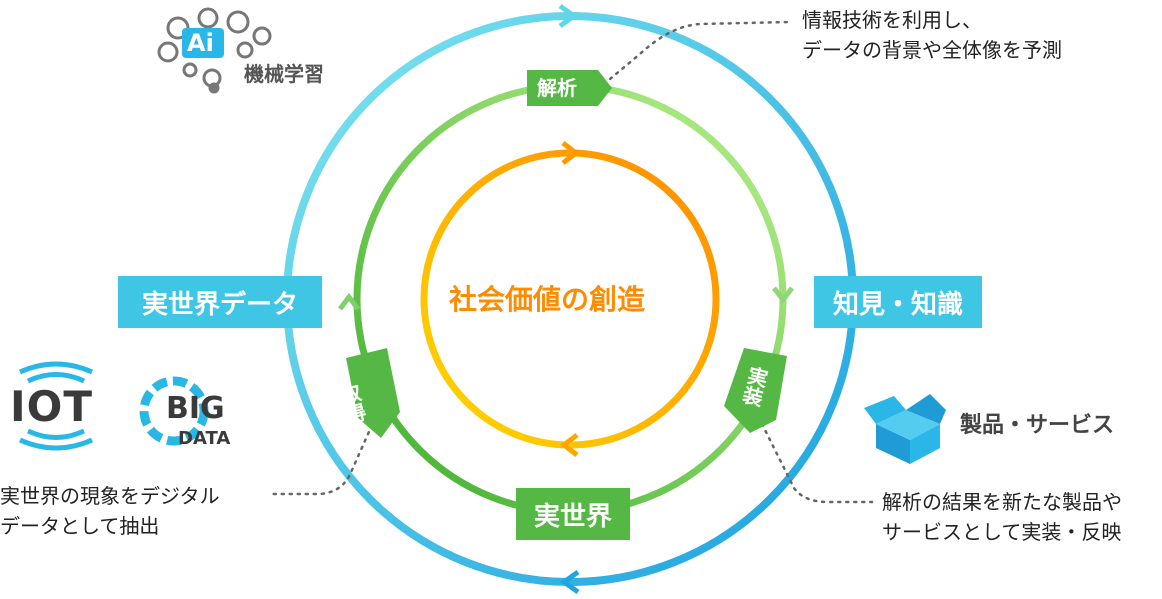 This screenshot has height=599, width=1162. I want to click on knowledge-box: 知見・知識, so click(898, 302).